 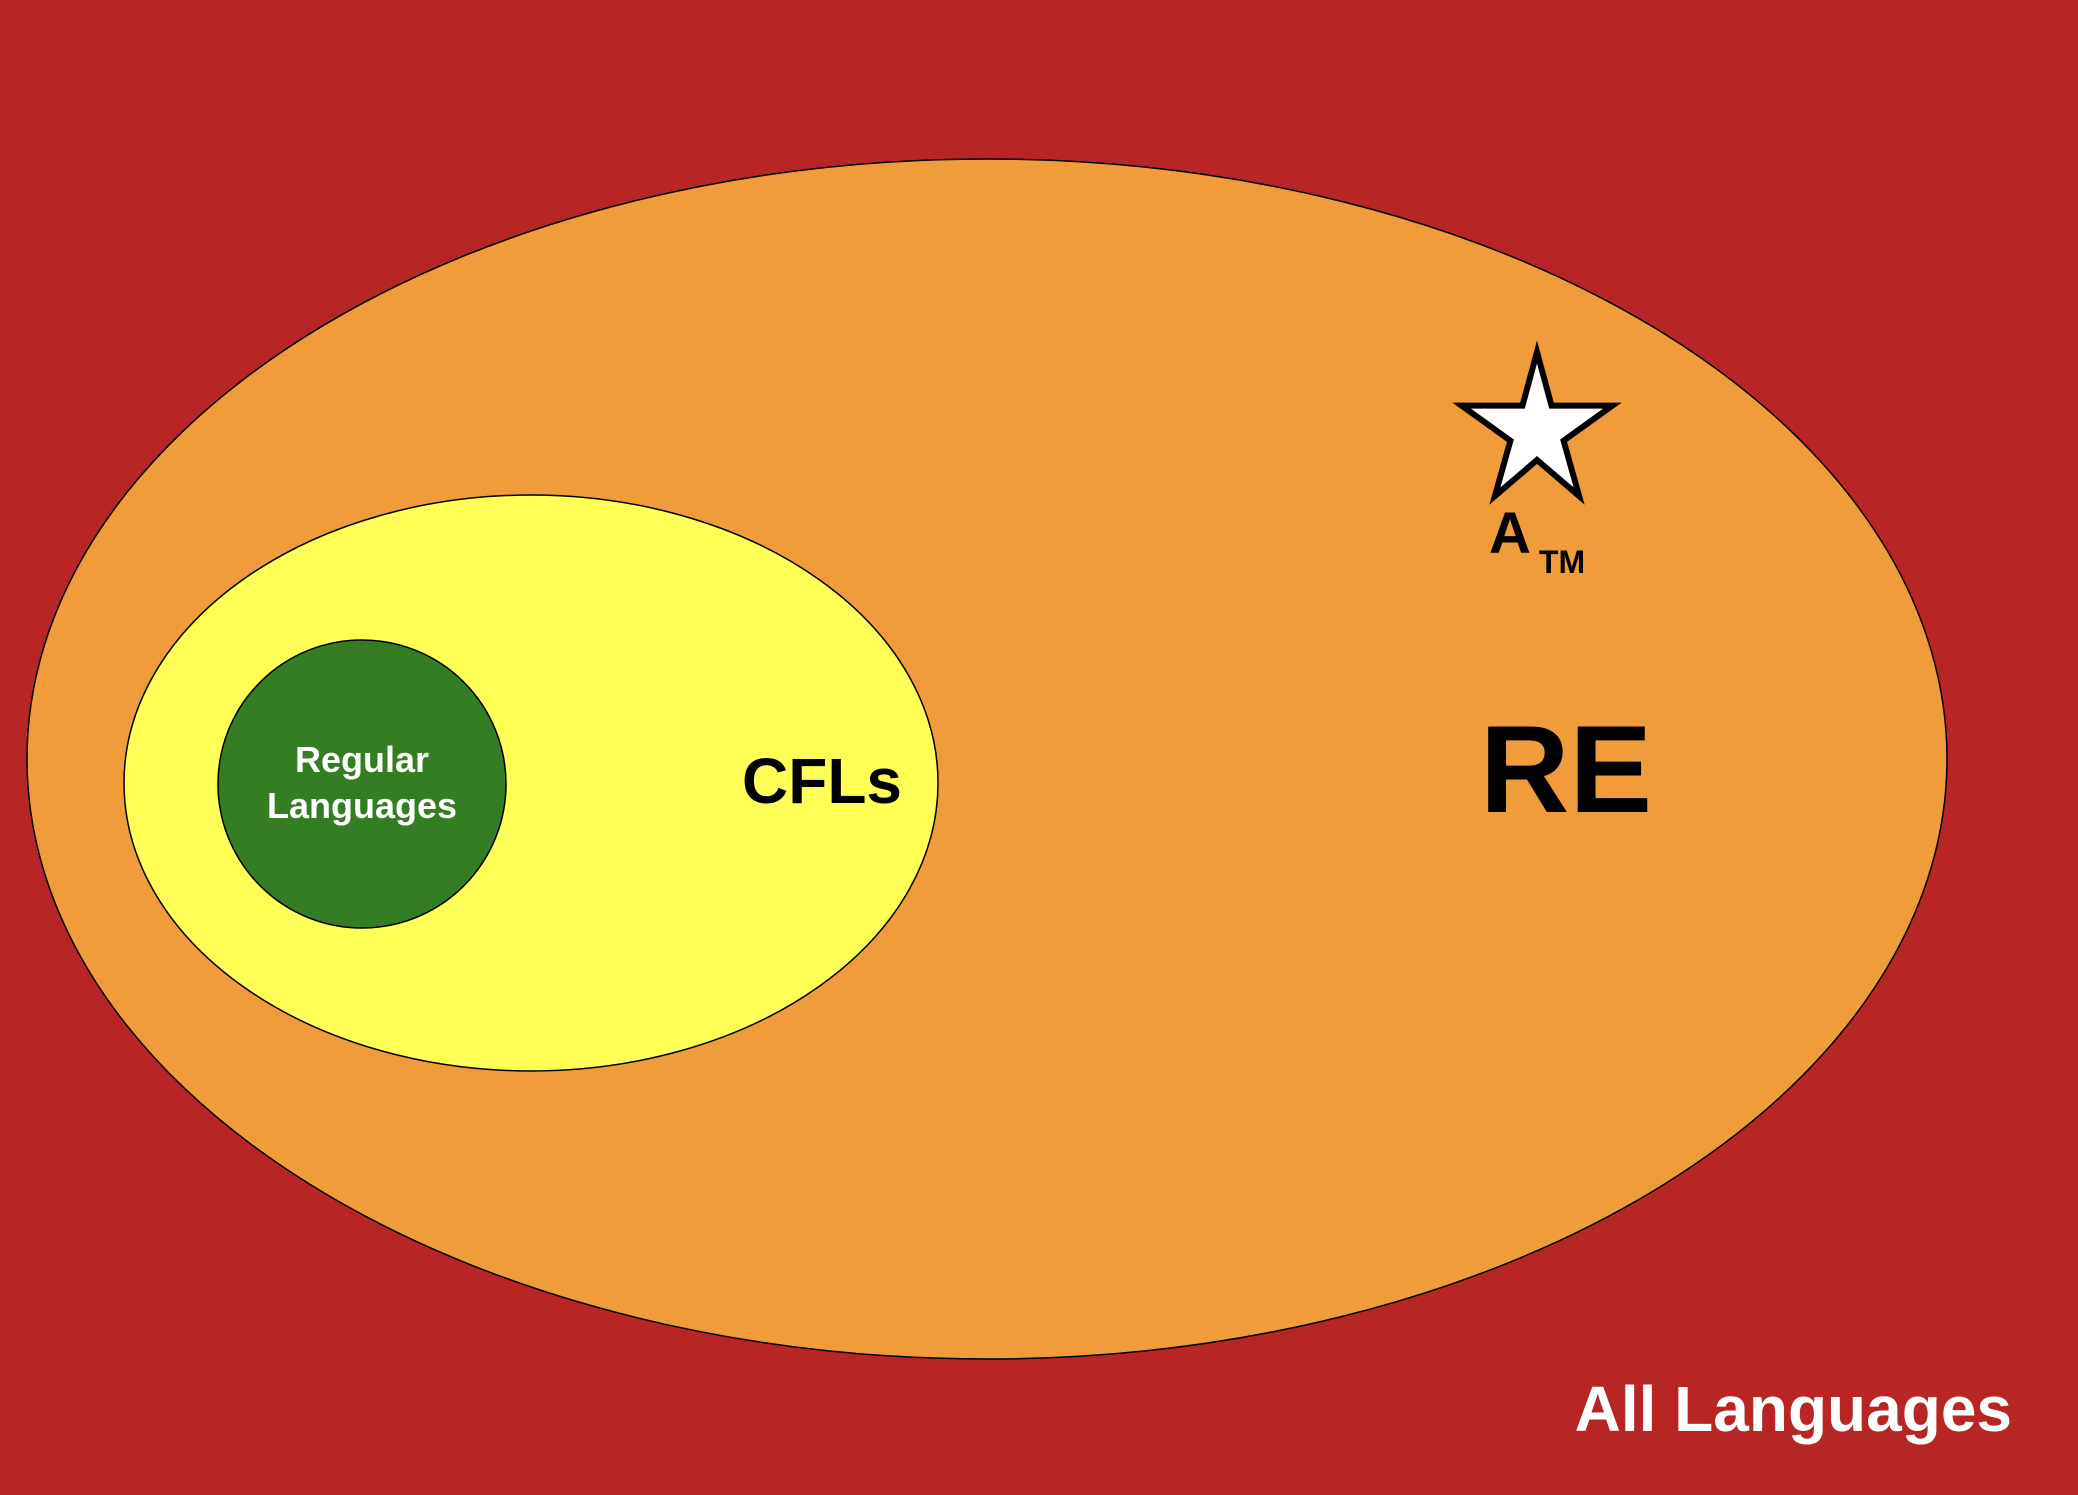 What do you see at coordinates (362, 759) in the screenshot?
I see `regular-languages-label-line1: Regular` at bounding box center [362, 759].